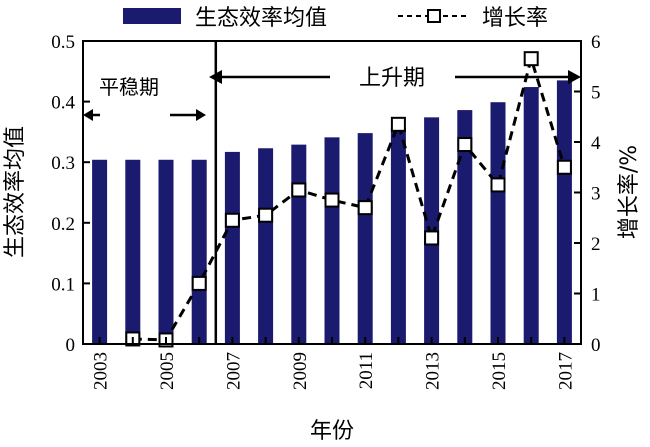 This screenshot has height=447, width=650. What do you see at coordinates (63, 103) in the screenshot?
I see `left-tick-label-4: 0.4` at bounding box center [63, 103].